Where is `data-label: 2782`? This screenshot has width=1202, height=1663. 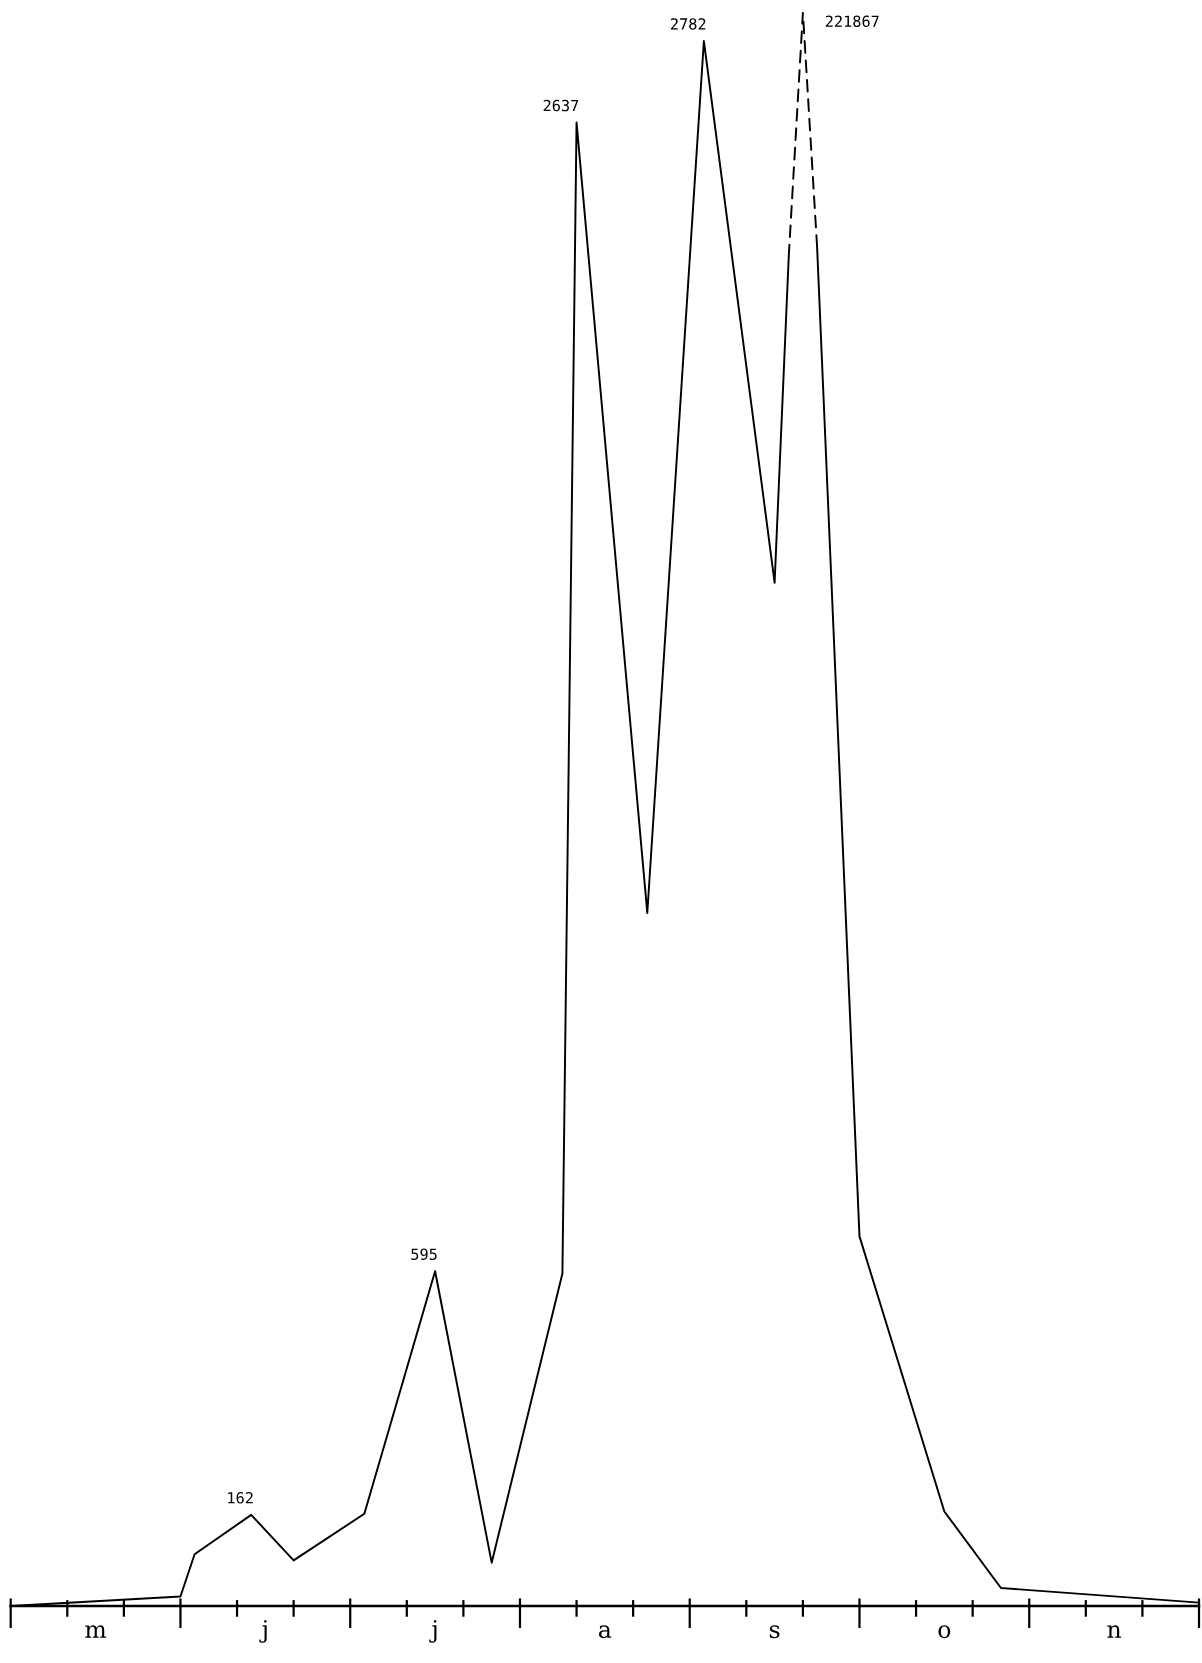
data-label: 2782 is located at coordinates (688, 24).